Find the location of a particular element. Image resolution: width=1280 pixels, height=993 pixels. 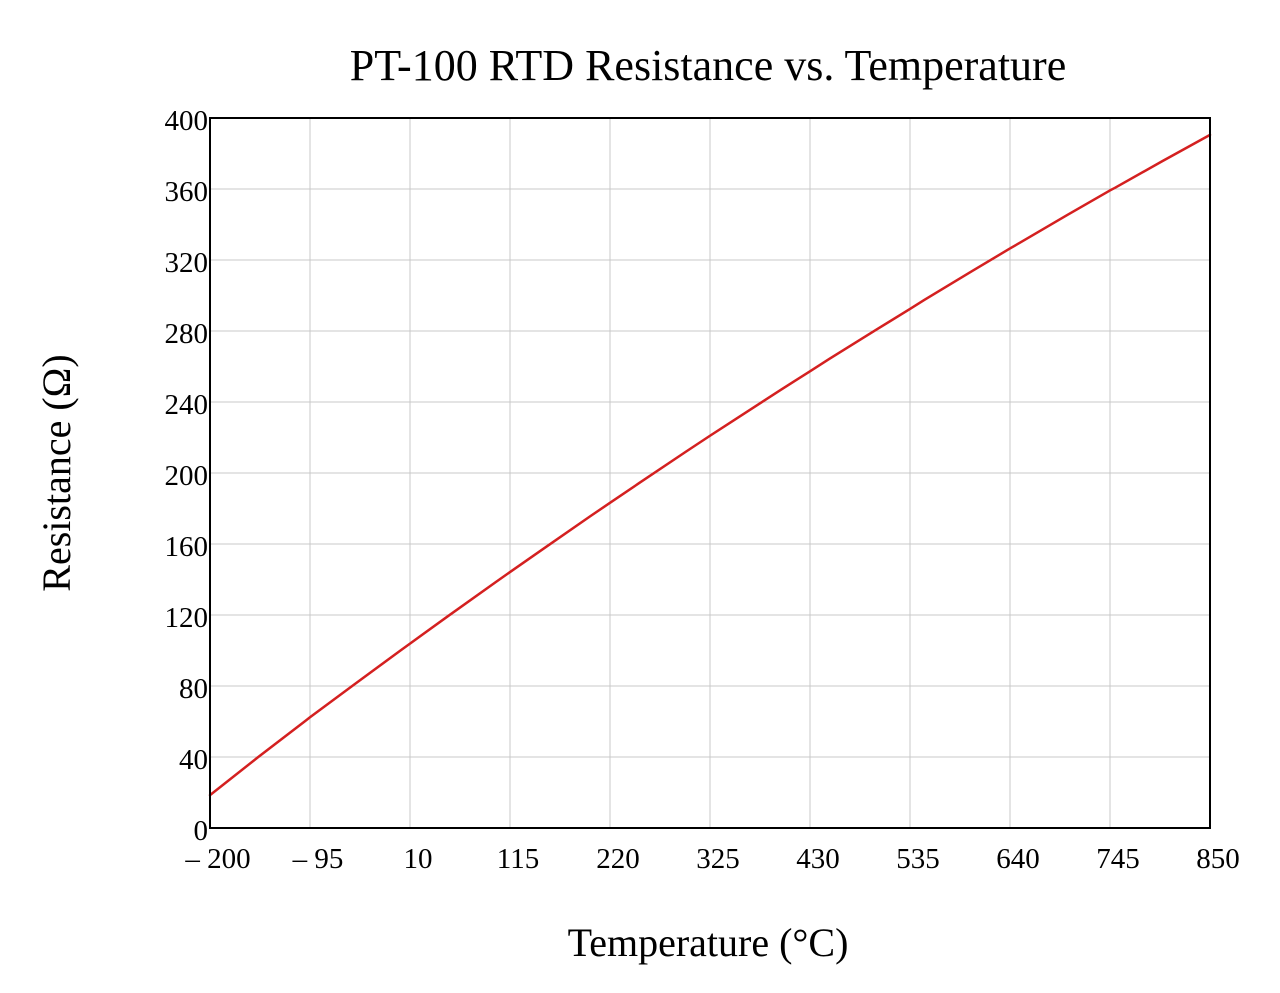

y-axis: 0 40 80 120 160 200 240 280 320 360 400 is located at coordinates (187, 476).